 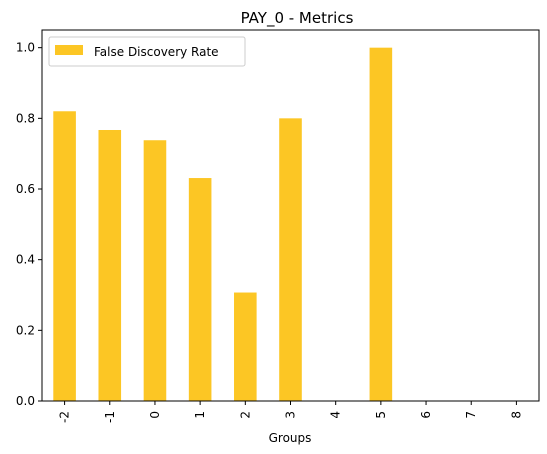 I want to click on y-tick-label: 0.4, so click(x=25, y=260).